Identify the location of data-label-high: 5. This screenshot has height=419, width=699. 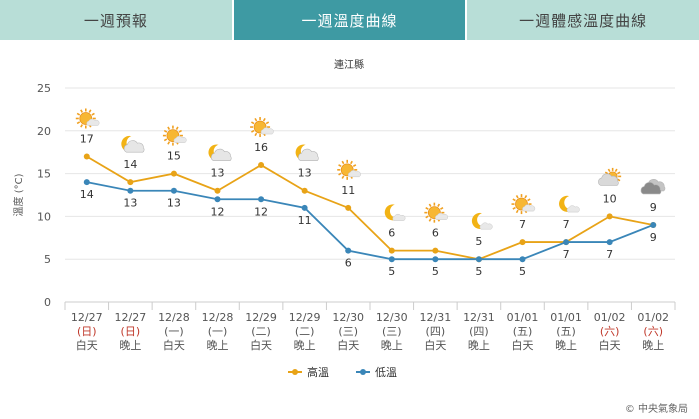
(478, 241).